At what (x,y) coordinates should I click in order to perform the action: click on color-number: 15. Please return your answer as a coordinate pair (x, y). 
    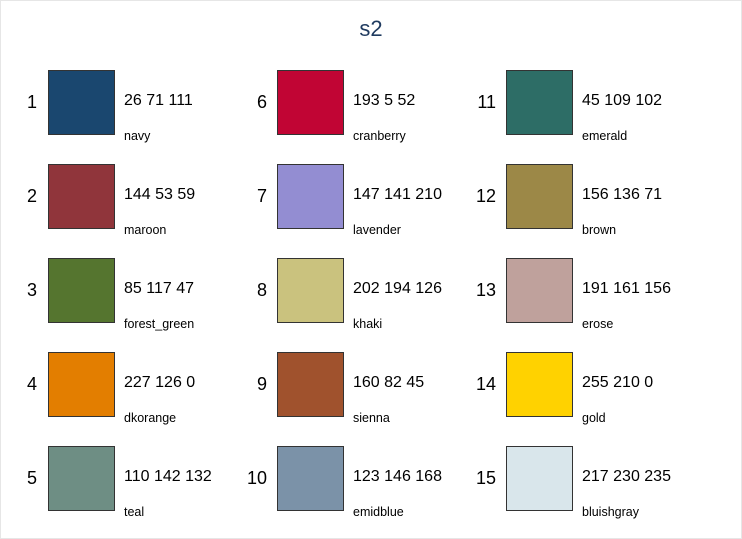
    Looking at the image, I should click on (485, 478).